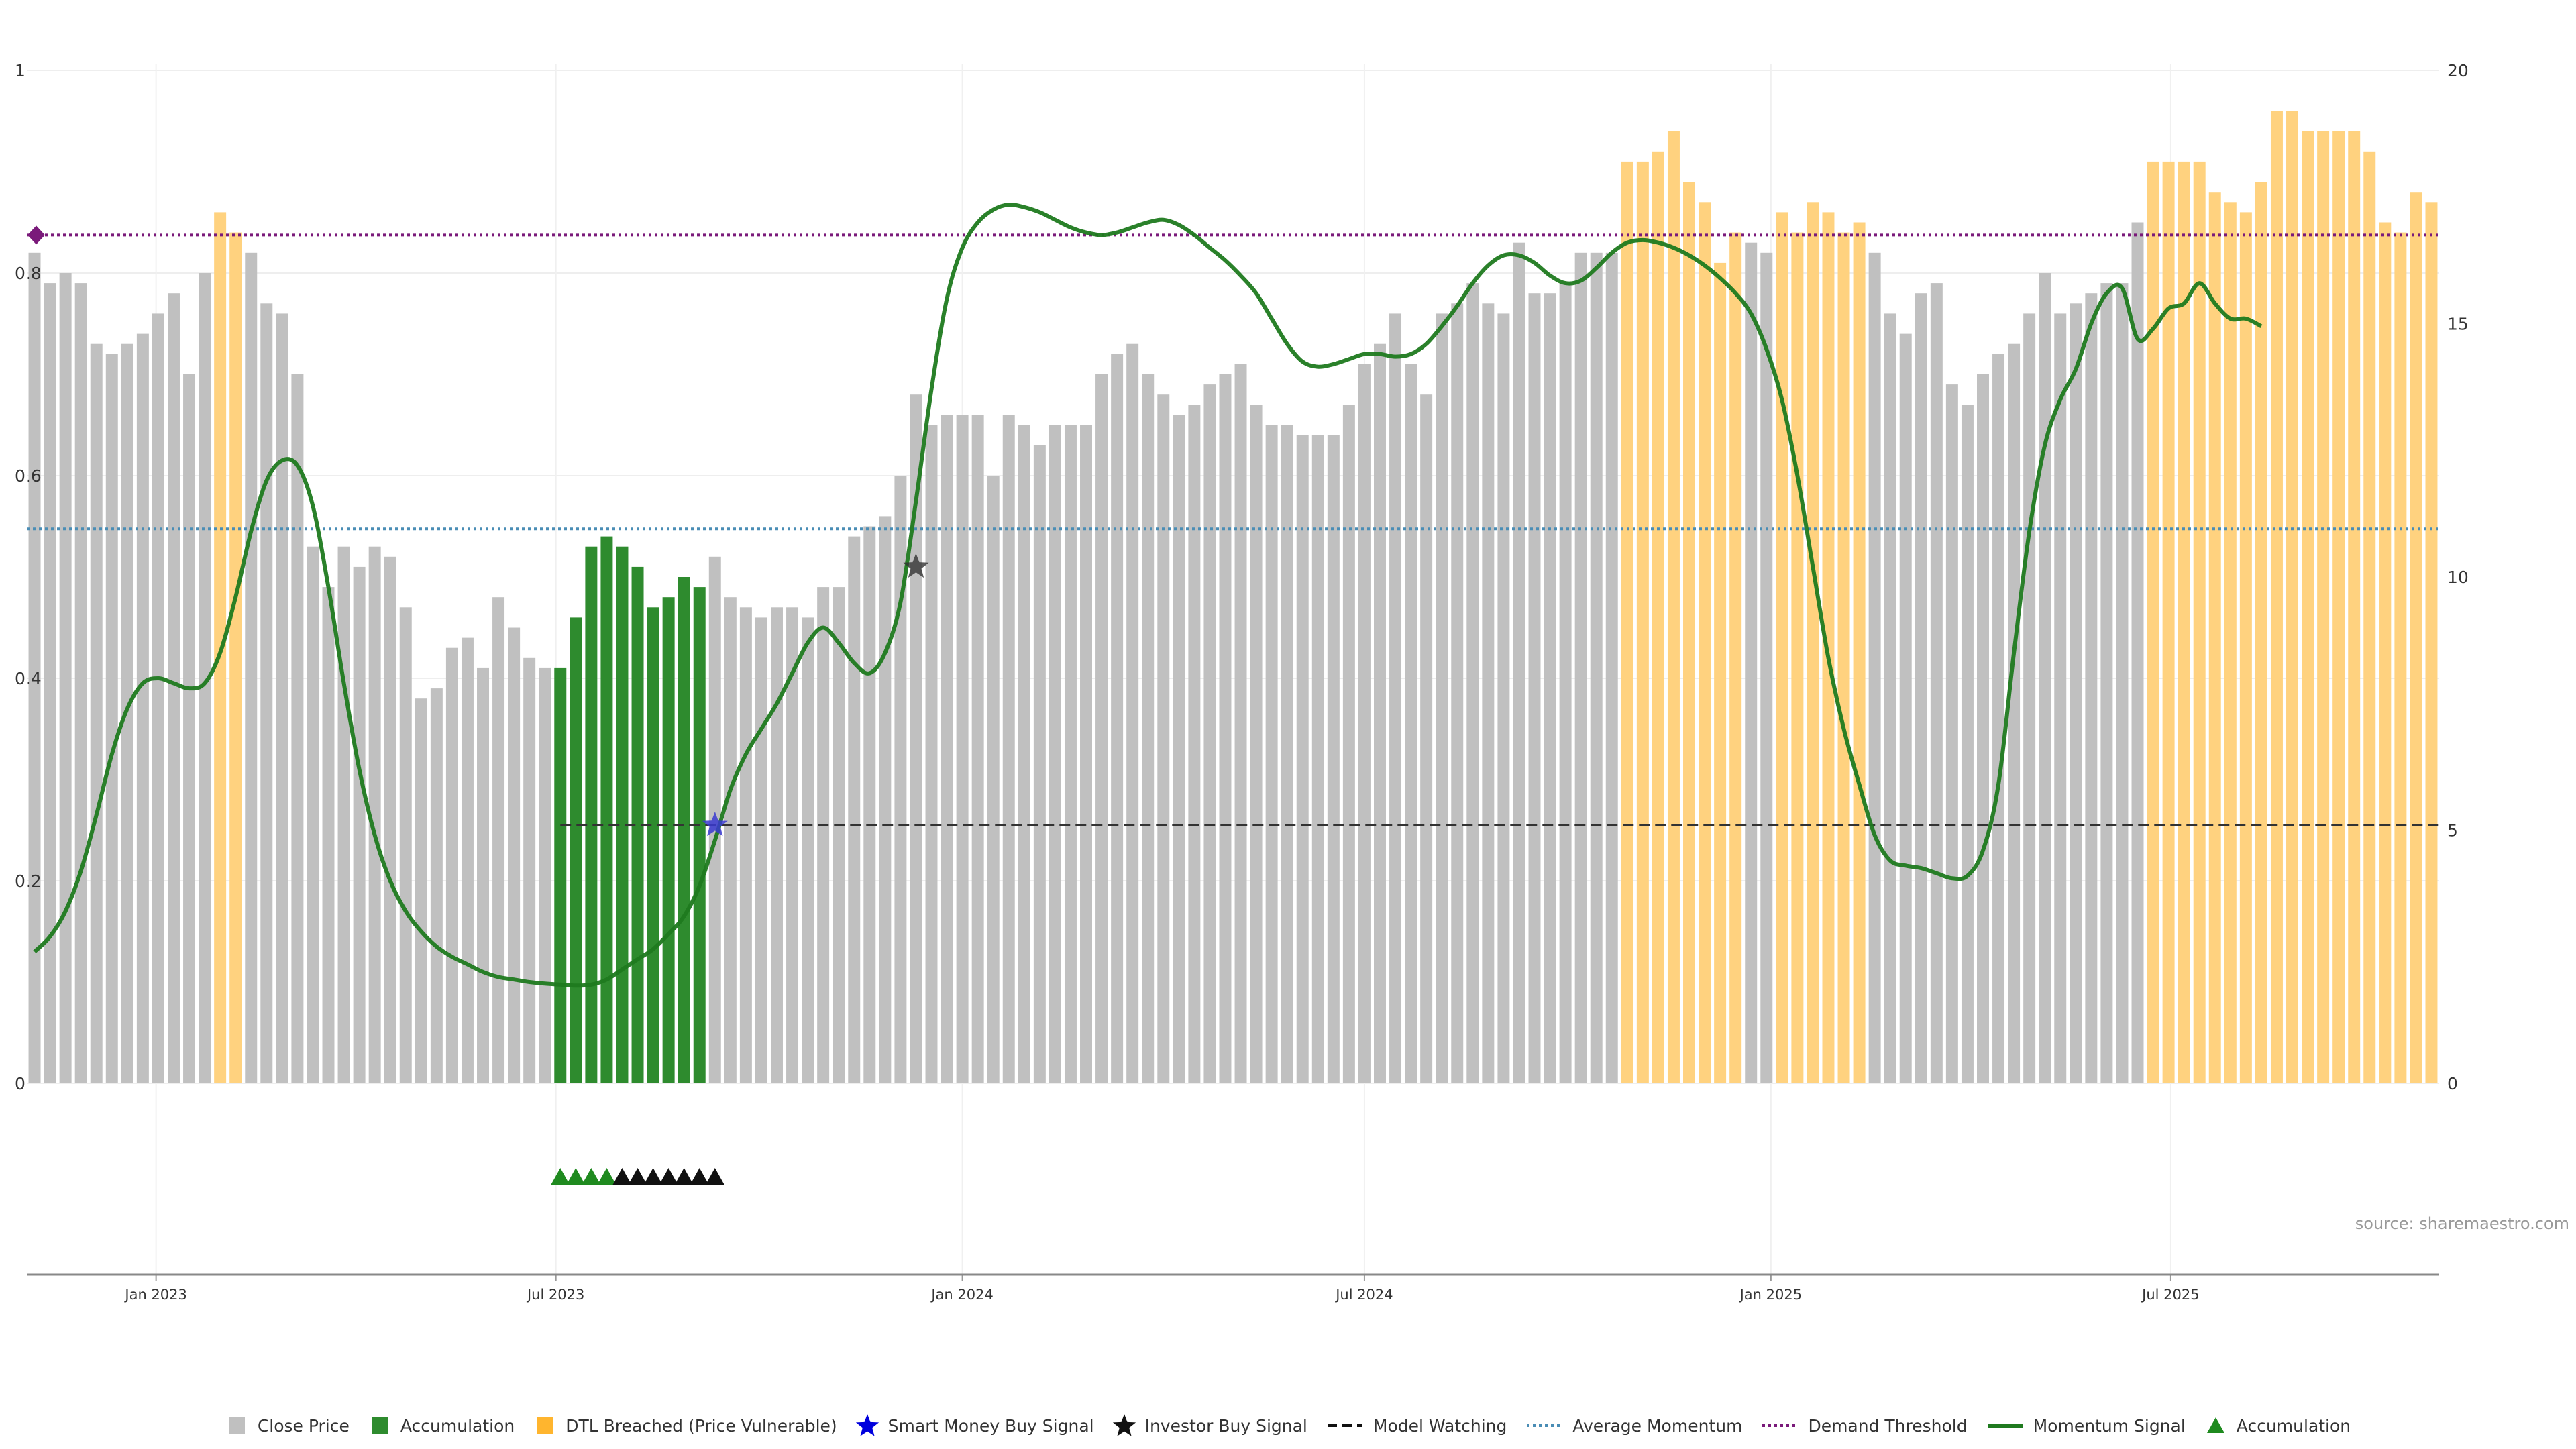  I want to click on left-tick-label: 0.6, so click(28, 476).